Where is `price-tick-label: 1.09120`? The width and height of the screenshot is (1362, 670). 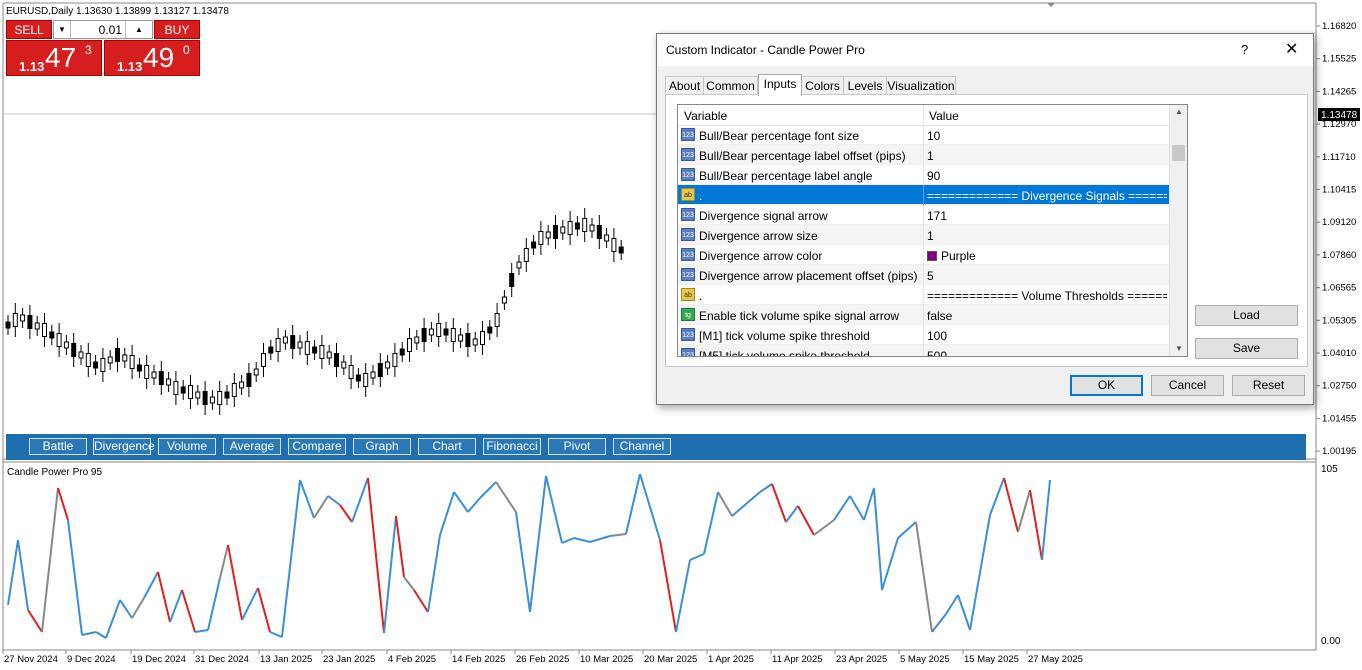
price-tick-label: 1.09120 is located at coordinates (1339, 222).